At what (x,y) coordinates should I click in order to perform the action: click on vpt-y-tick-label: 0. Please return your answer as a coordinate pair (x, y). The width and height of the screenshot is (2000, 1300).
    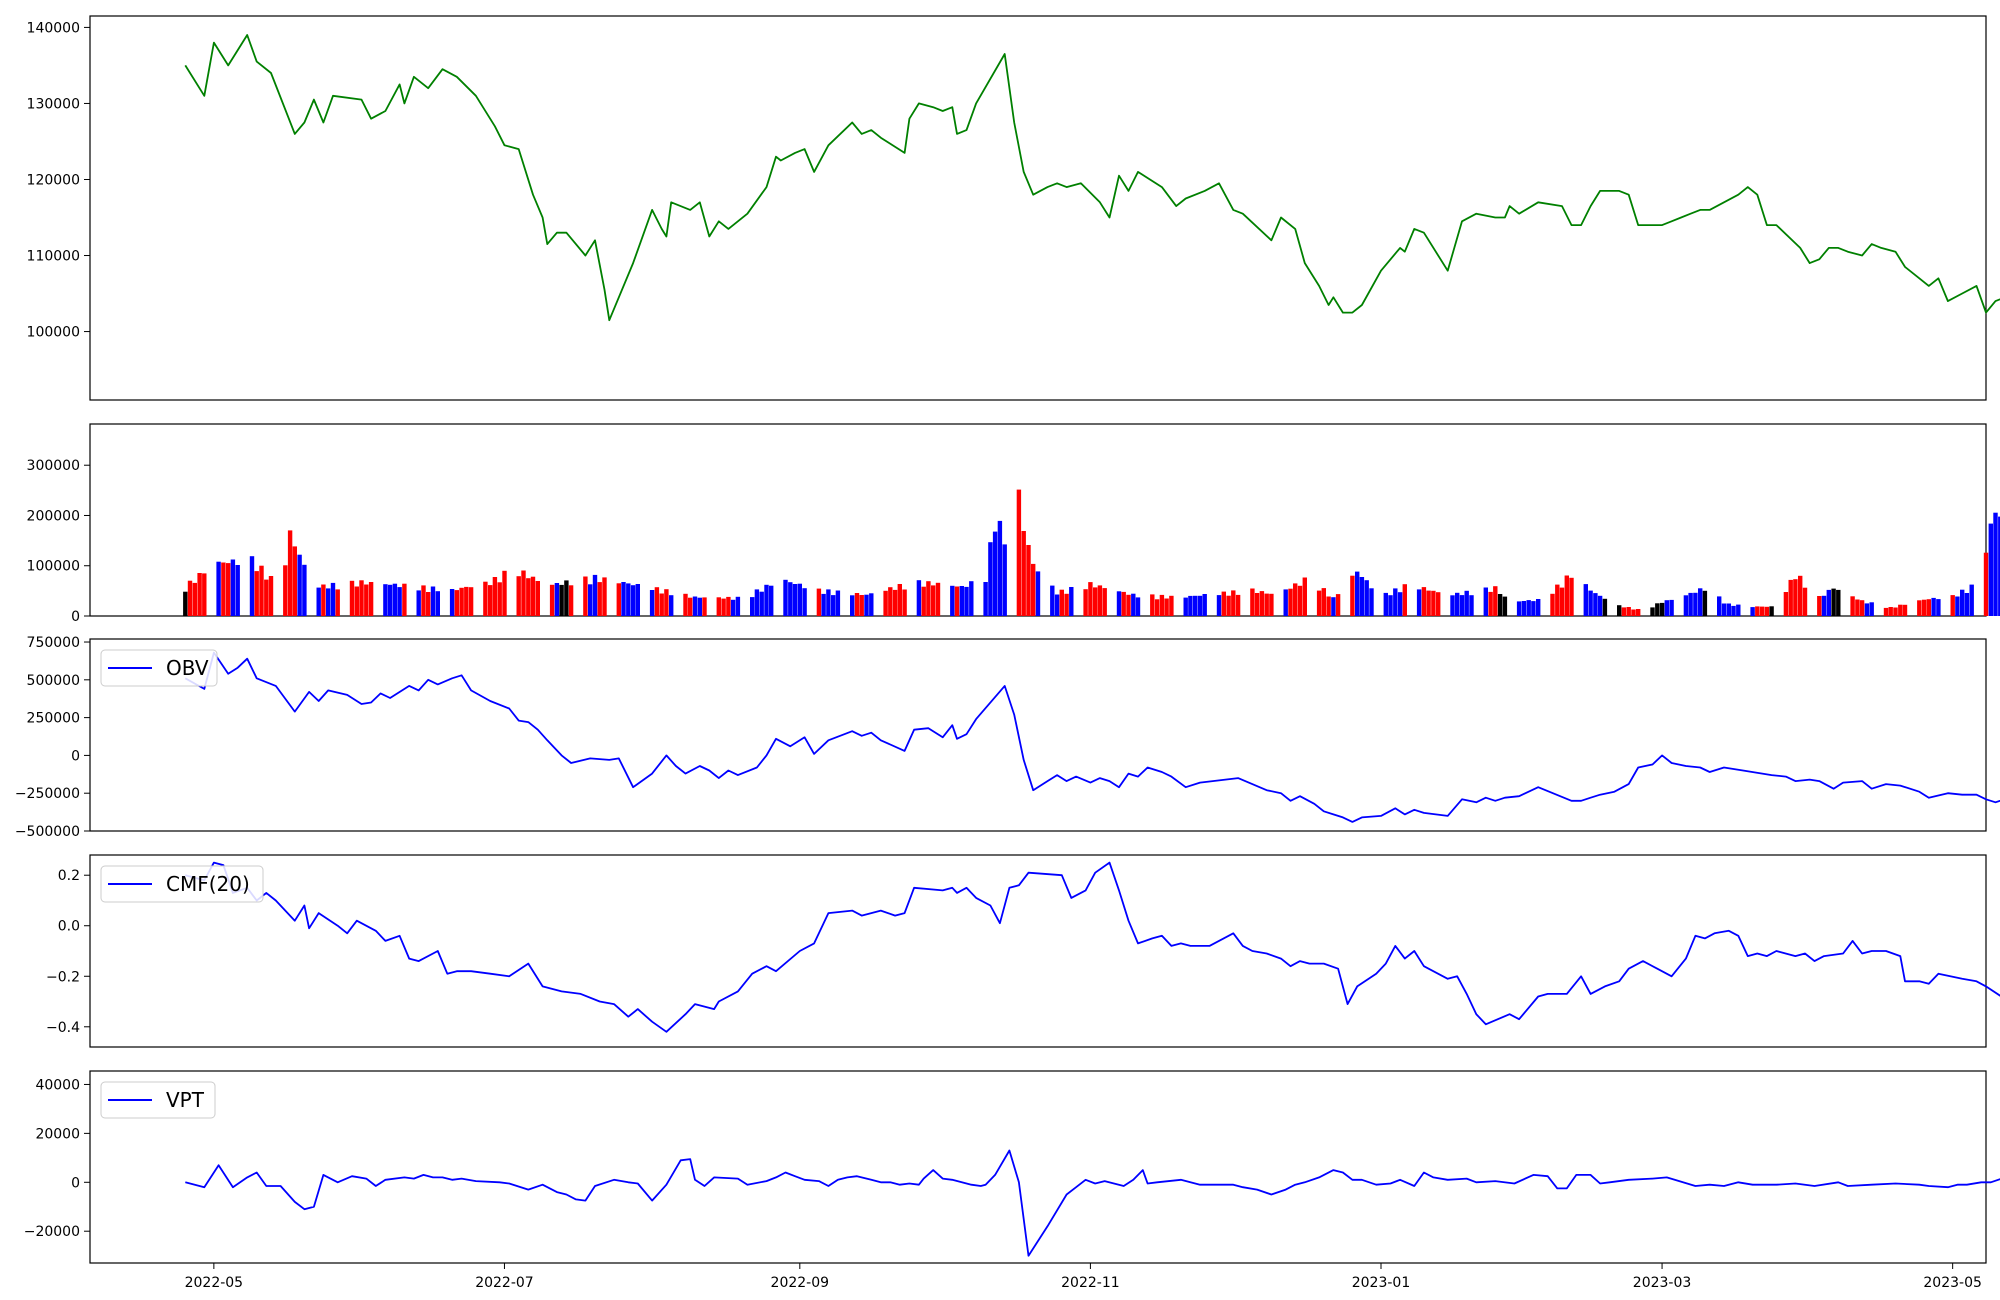
    Looking at the image, I should click on (75, 1183).